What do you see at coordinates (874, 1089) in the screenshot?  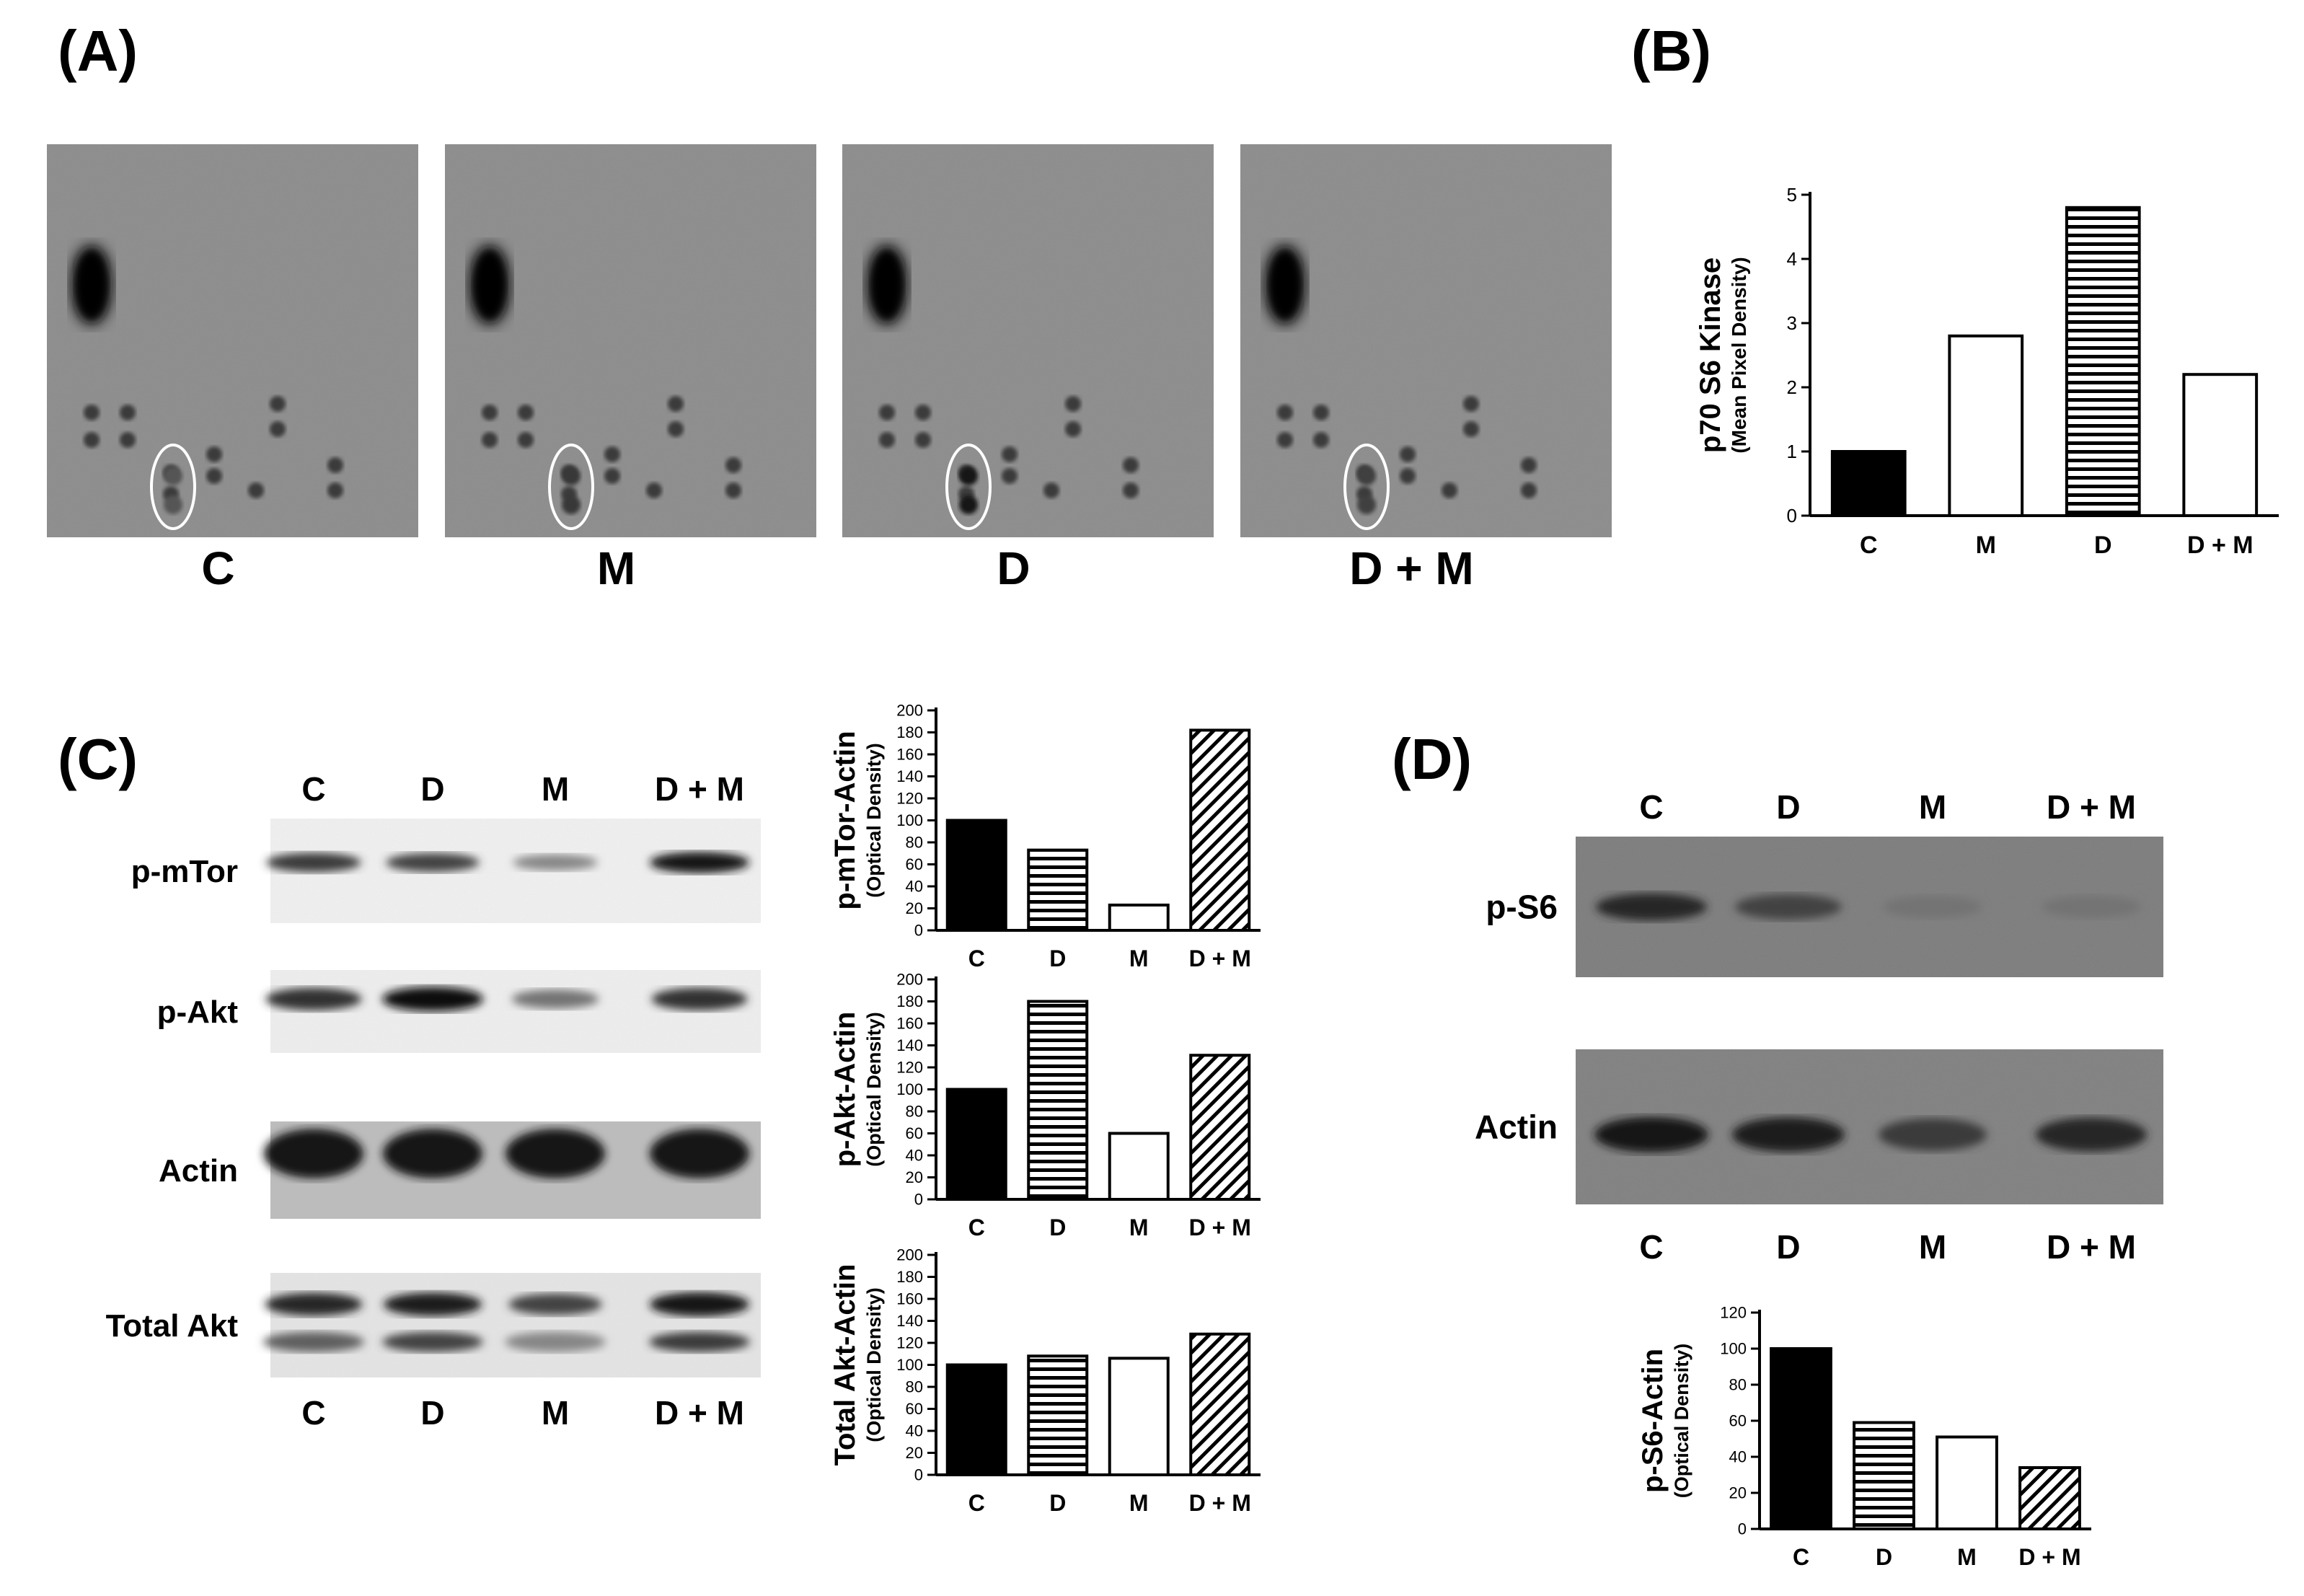 I see `y-axis-subtitle: (Optical Density)` at bounding box center [874, 1089].